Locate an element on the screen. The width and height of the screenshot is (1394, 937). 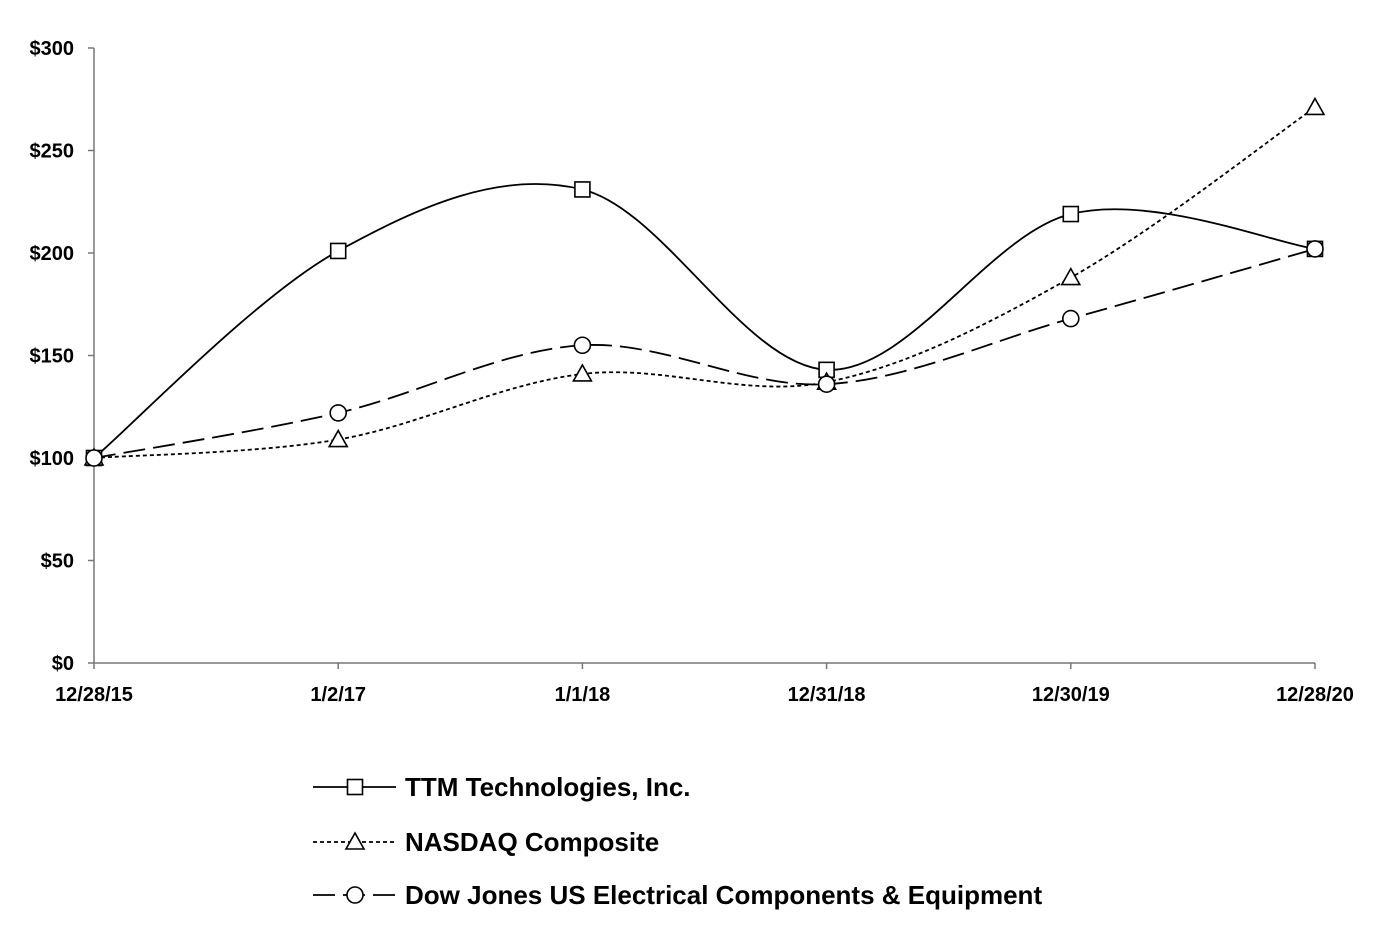
legend-item: NASDAQ Composite is located at coordinates (486, 842).